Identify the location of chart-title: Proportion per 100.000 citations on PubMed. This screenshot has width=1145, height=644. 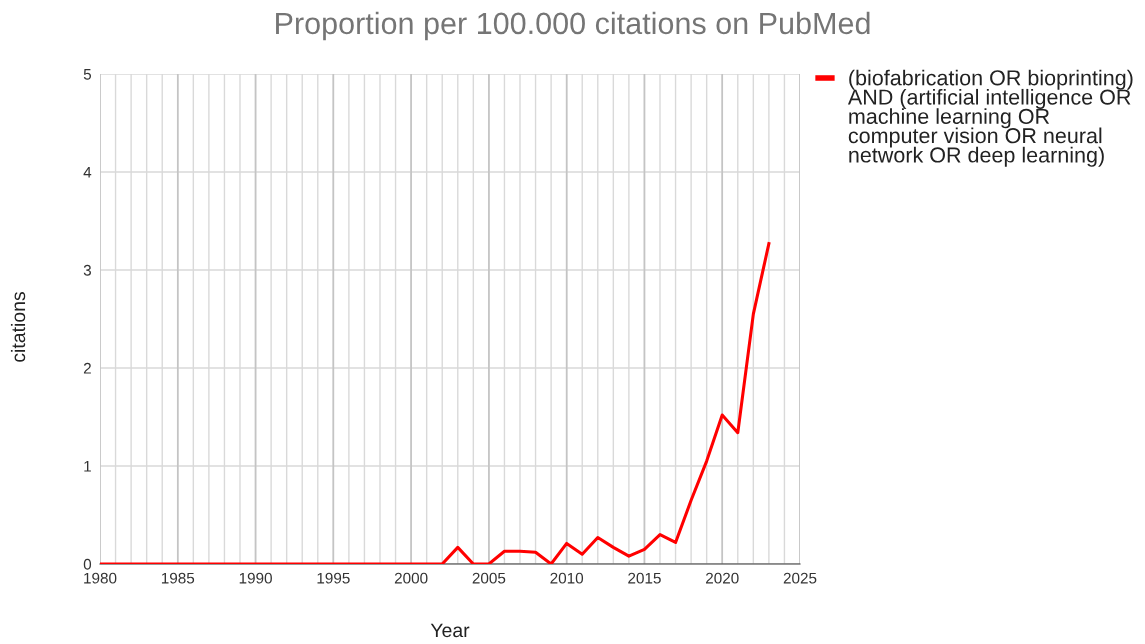
(573, 26).